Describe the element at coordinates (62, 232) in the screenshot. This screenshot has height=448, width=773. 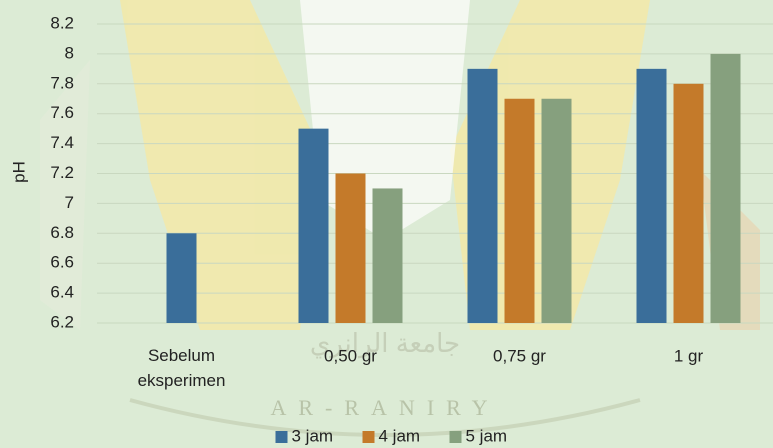
I see `y-tick-label: 6.8` at that location.